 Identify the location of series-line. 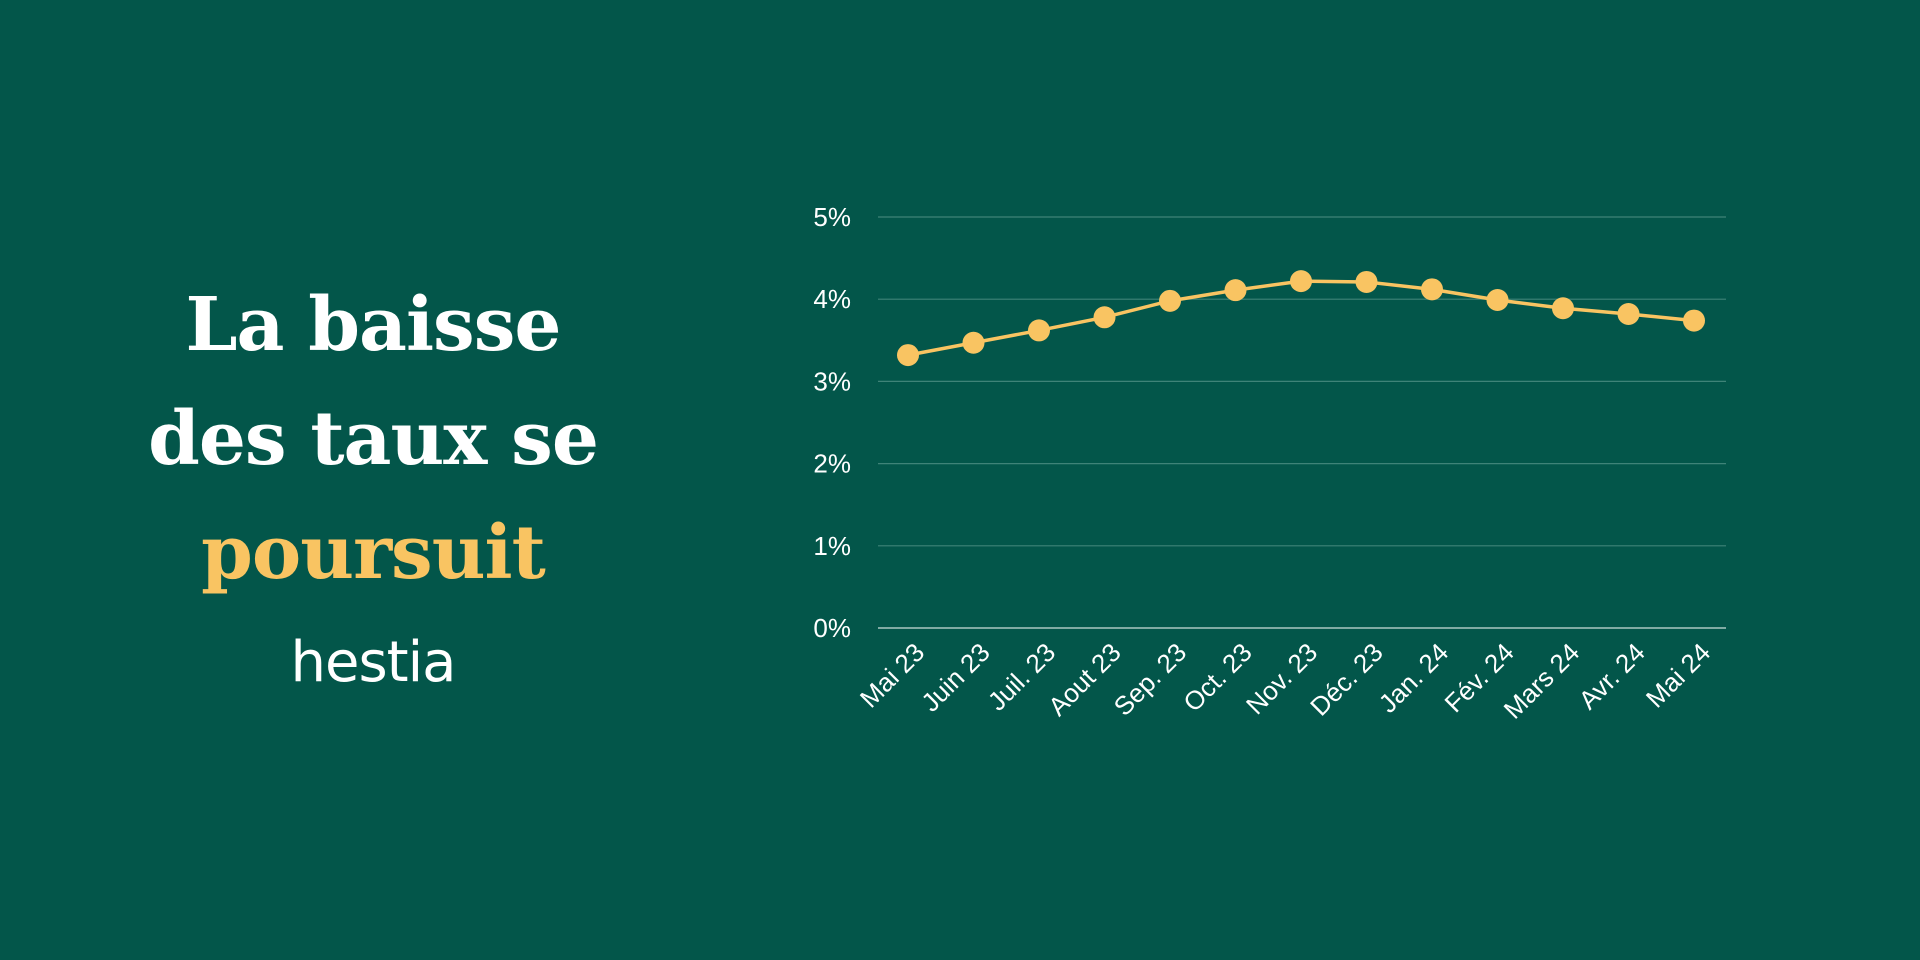
(1301, 318).